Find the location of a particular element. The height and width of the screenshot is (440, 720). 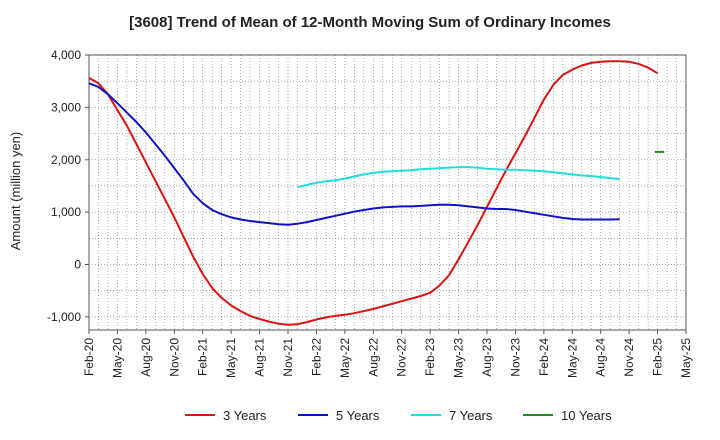

y-tick-label: 1,000 is located at coordinates (66, 212).